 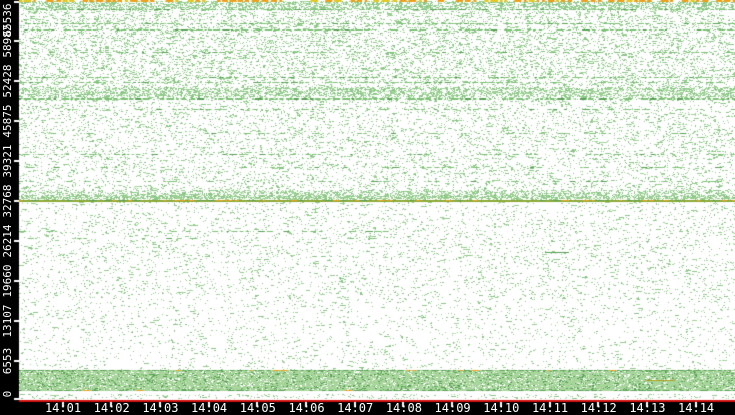 I want to click on y-tick-label: 19660, so click(x=7, y=280).